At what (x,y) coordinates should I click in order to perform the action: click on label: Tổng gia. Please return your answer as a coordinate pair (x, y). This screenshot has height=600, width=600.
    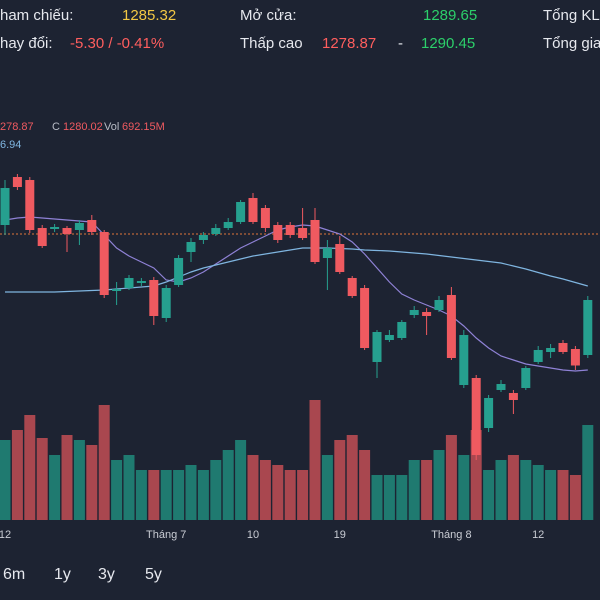
    Looking at the image, I should click on (571, 43).